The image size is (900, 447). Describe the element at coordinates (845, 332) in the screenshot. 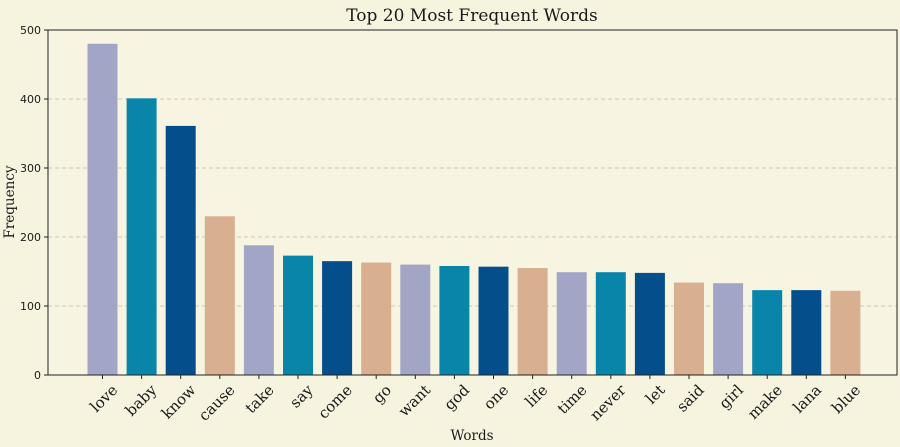

I see `bar-blue` at that location.